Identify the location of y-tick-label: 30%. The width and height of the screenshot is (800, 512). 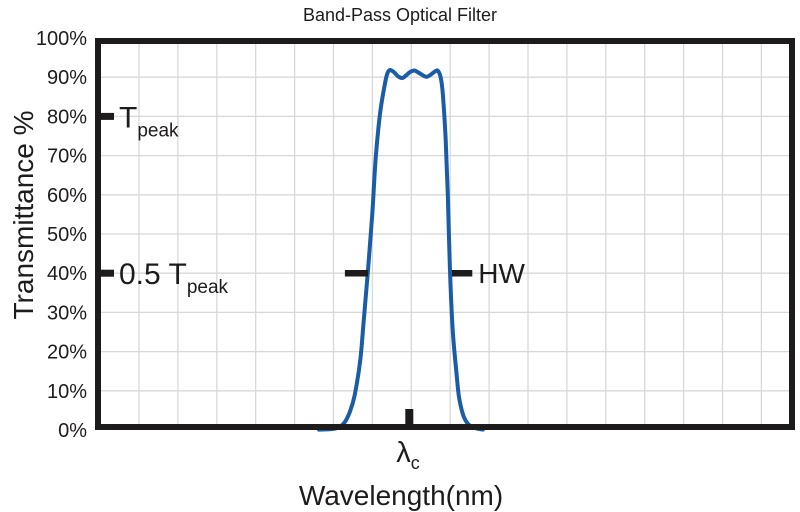
(67, 313).